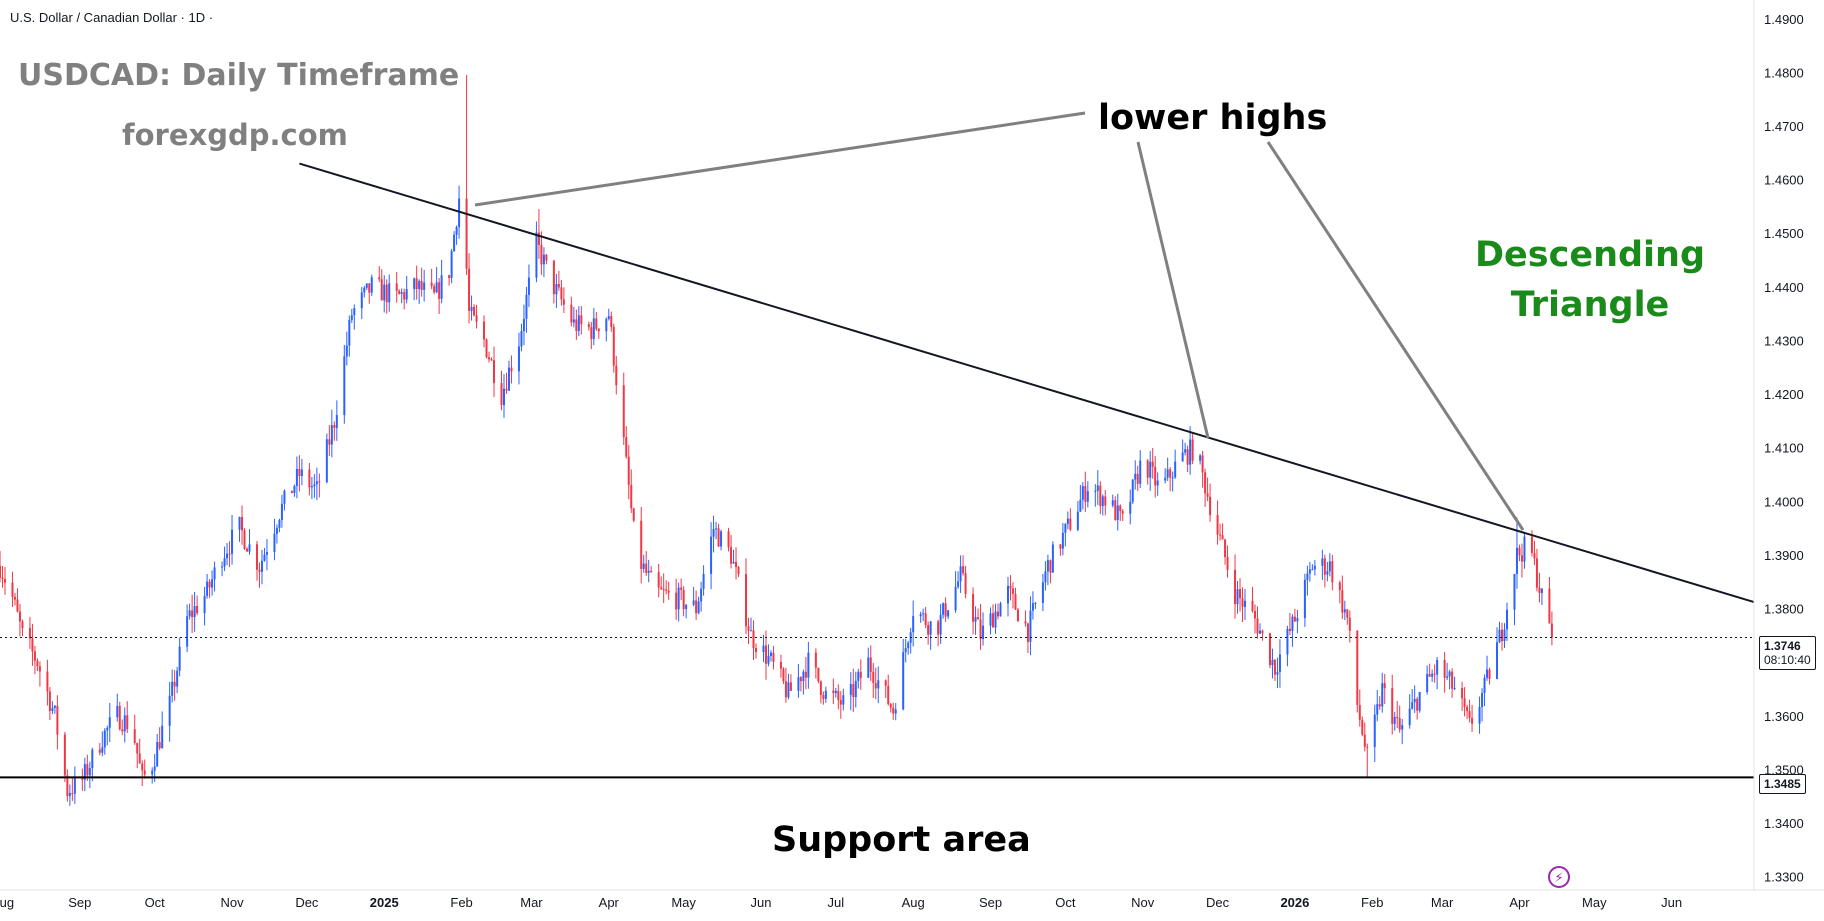 The image size is (1824, 921). Describe the element at coordinates (1784, 716) in the screenshot. I see `price-axis-label: 1.3600` at that location.